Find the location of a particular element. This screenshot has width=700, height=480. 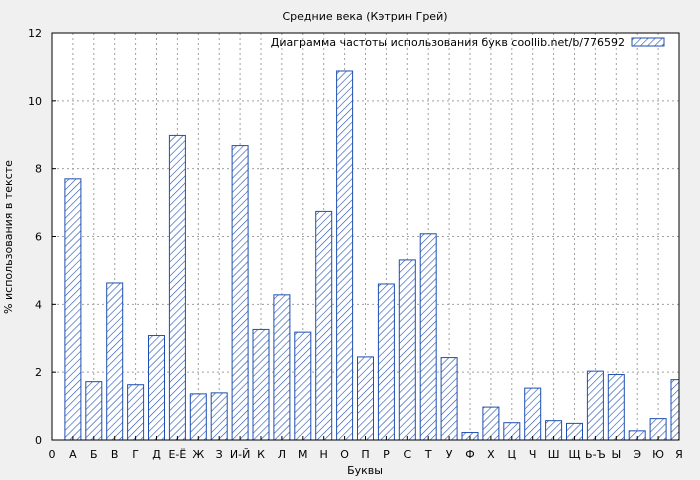

y-tick-label: 8 is located at coordinates (38, 169).